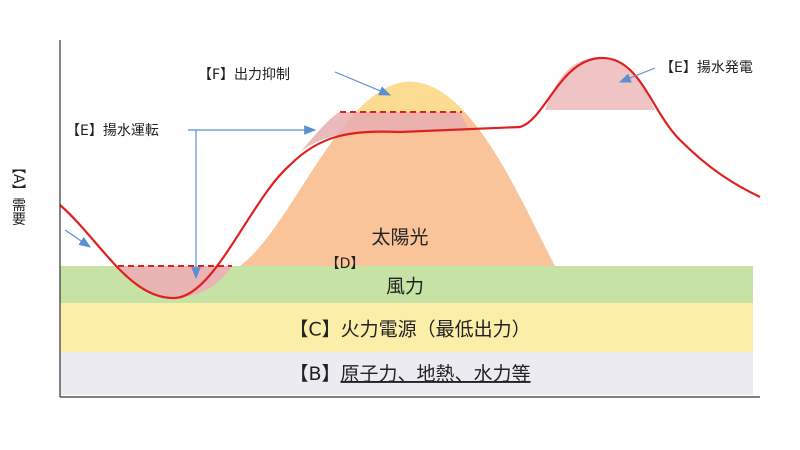 This screenshot has height=450, width=800. I want to click on base-band, so click(406, 373).